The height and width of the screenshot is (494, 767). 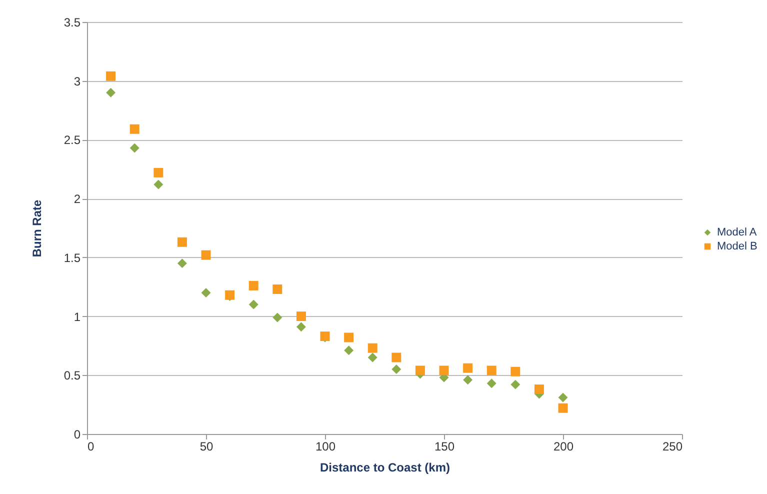 What do you see at coordinates (72, 23) in the screenshot?
I see `y-tick-label: 3.5` at bounding box center [72, 23].